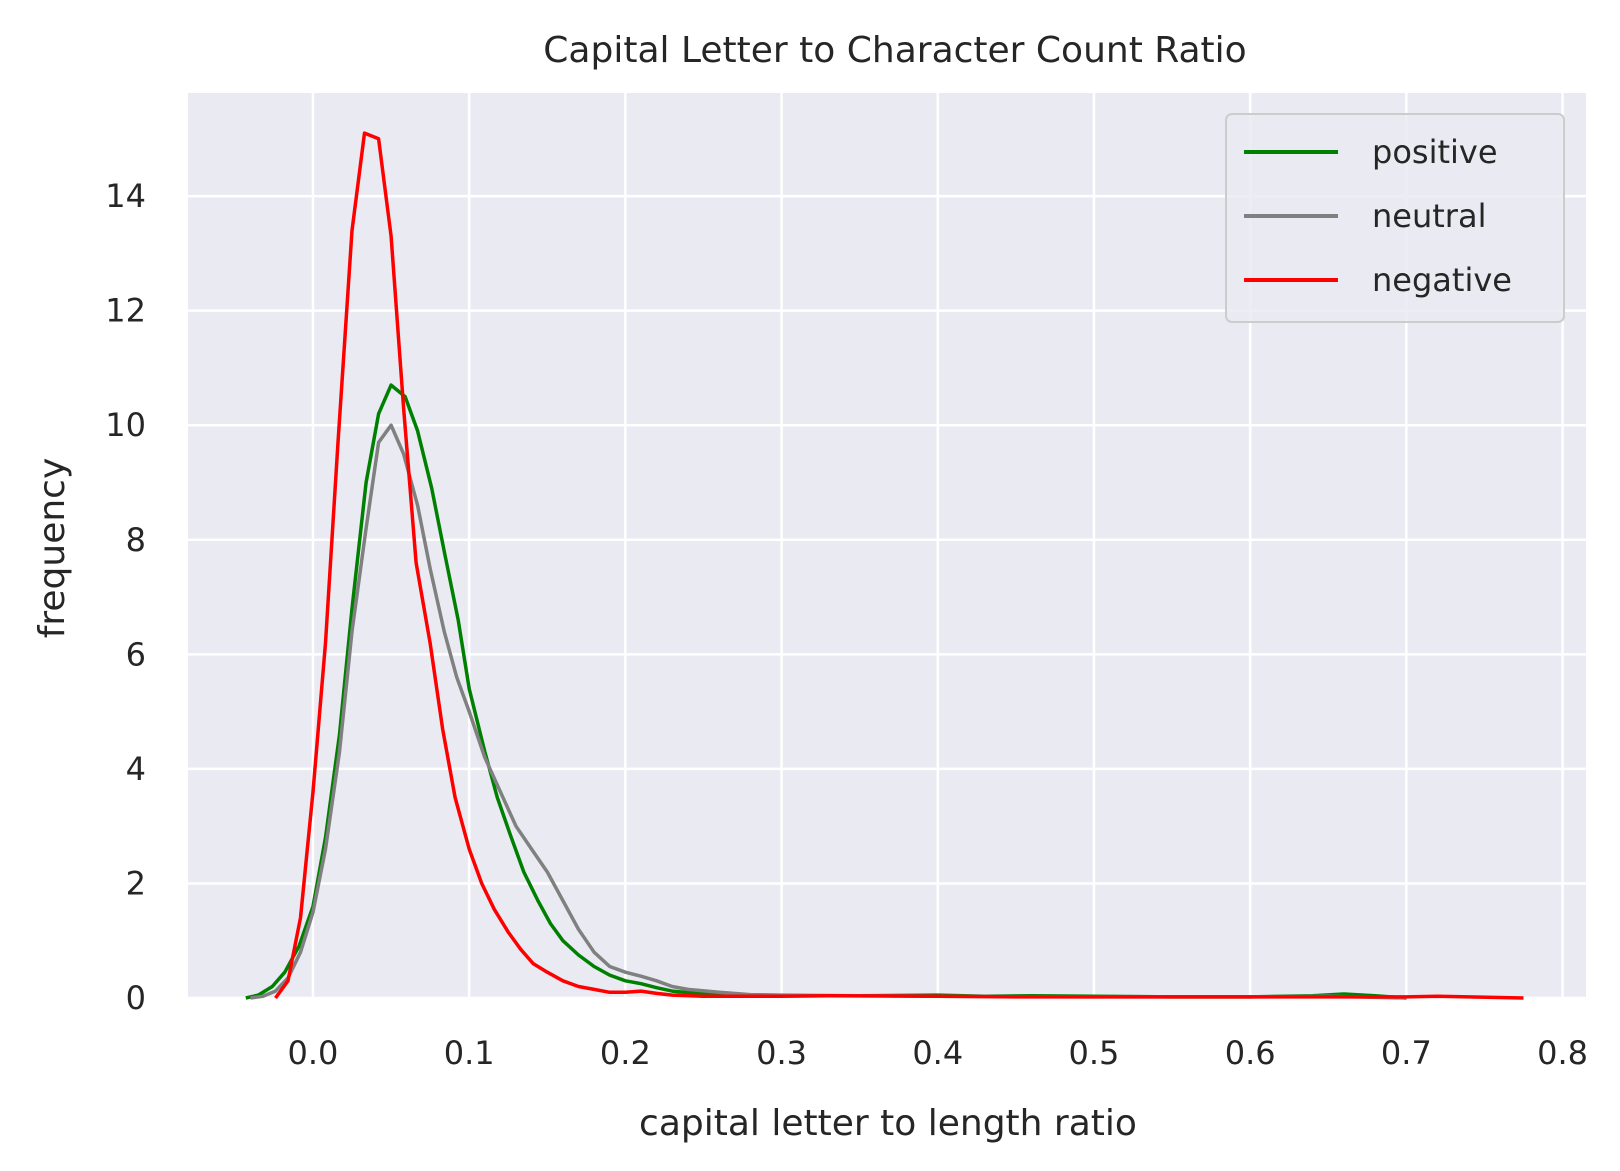  Describe the element at coordinates (1250, 1053) in the screenshot. I see `x-tick-label: 0.6` at that location.